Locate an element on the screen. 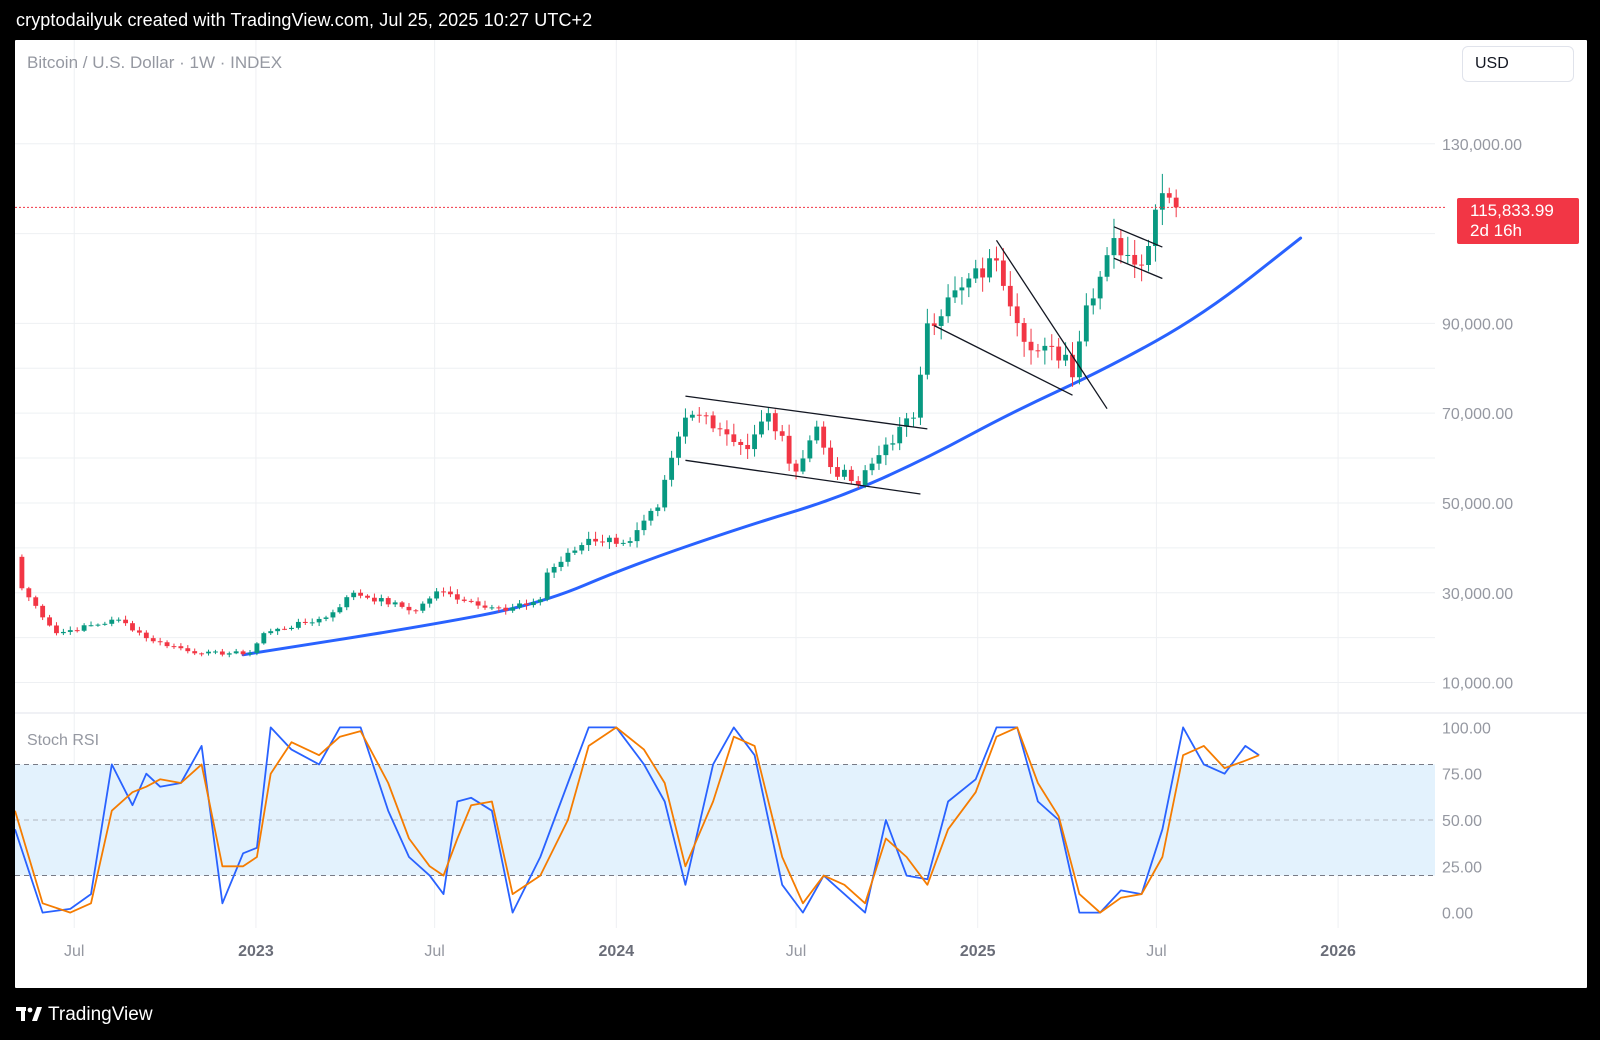 The image size is (1600, 1040). bar-countdown: 2d 16h is located at coordinates (1496, 231).